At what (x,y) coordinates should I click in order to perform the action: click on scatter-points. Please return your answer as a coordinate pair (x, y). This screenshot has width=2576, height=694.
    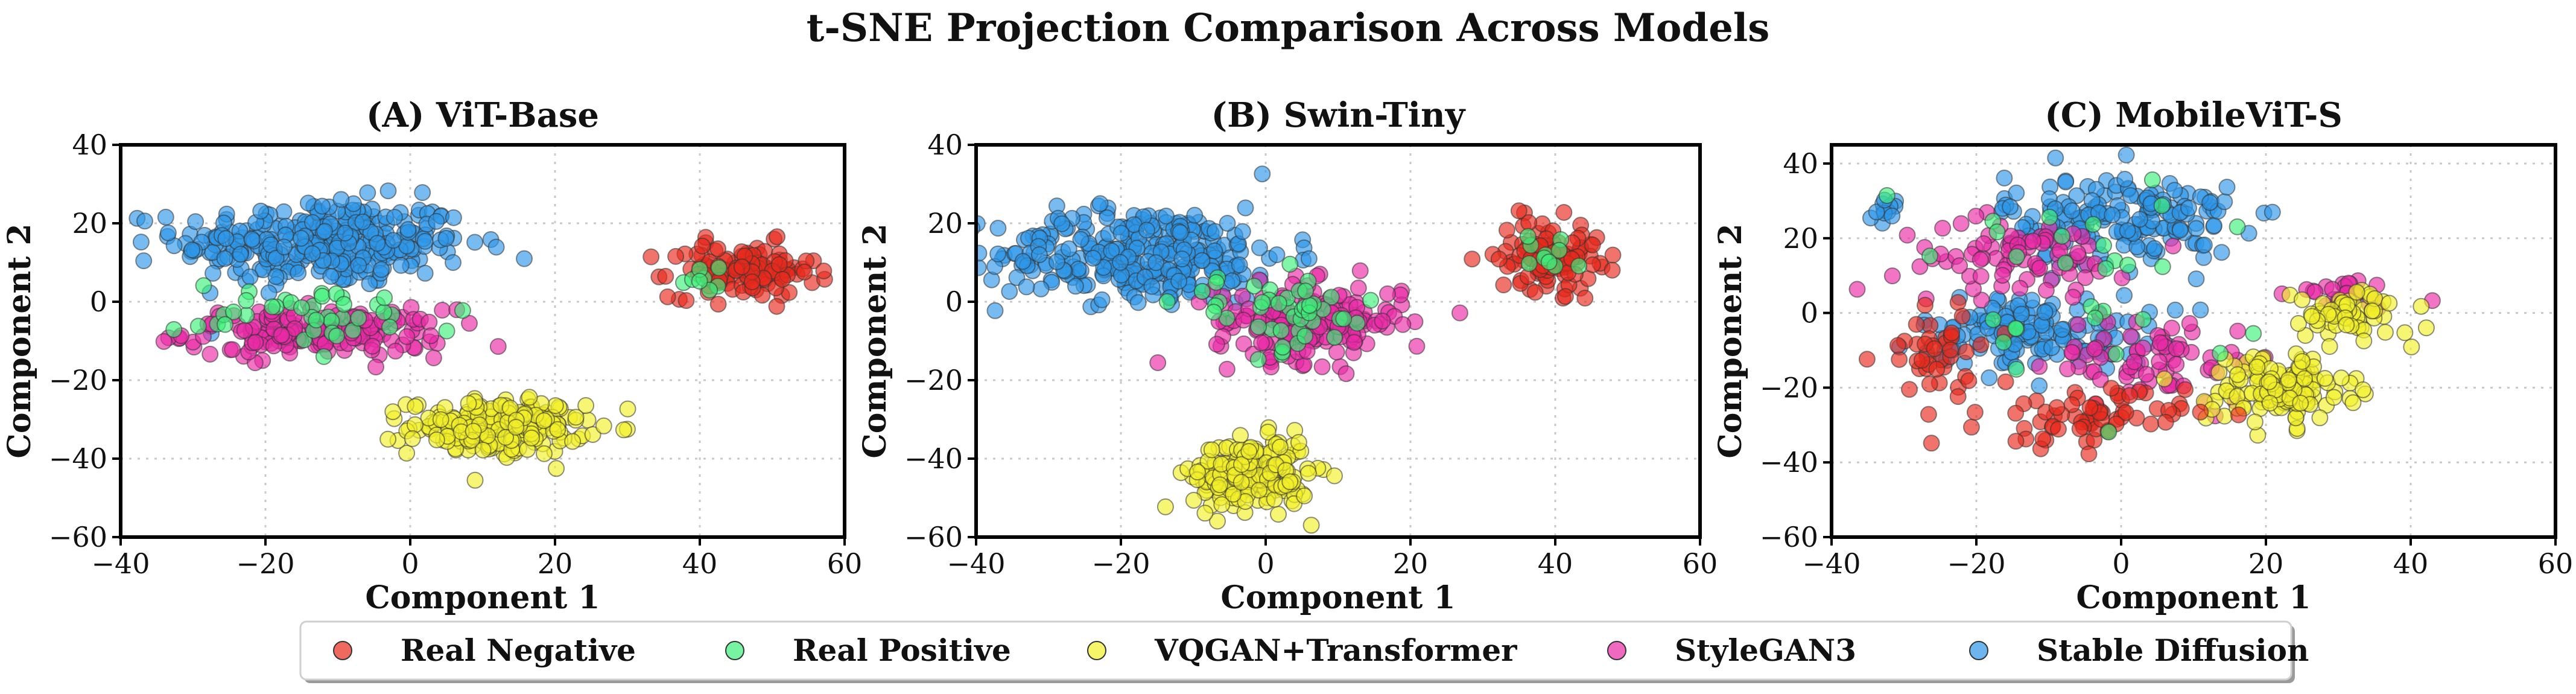
    Looking at the image, I should click on (1282, 349).